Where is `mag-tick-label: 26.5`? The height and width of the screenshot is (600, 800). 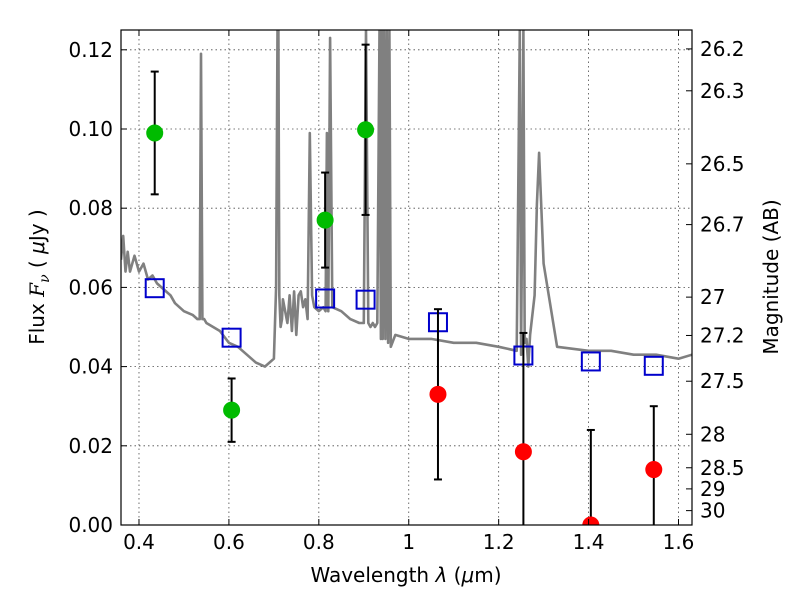
mag-tick-label: 26.5 is located at coordinates (722, 164).